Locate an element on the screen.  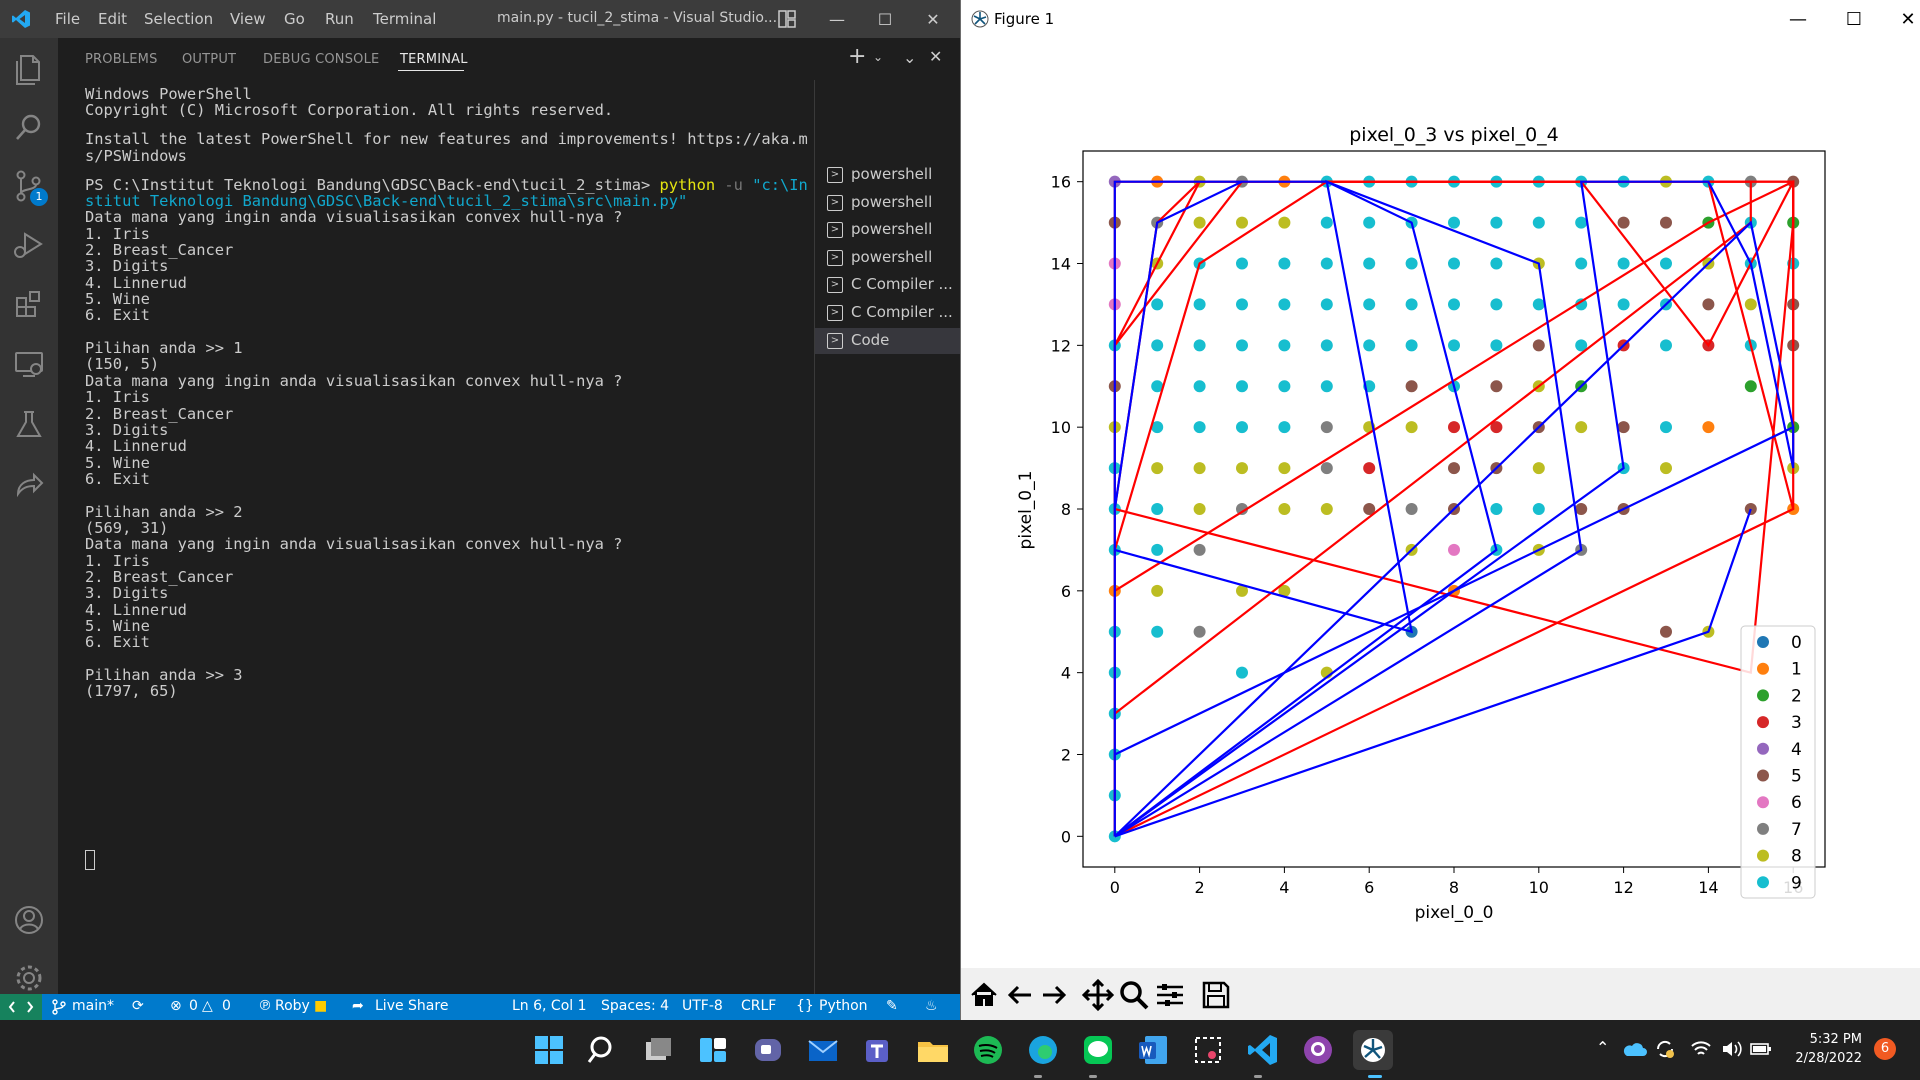
terminal-icon: > is located at coordinates (835, 230).